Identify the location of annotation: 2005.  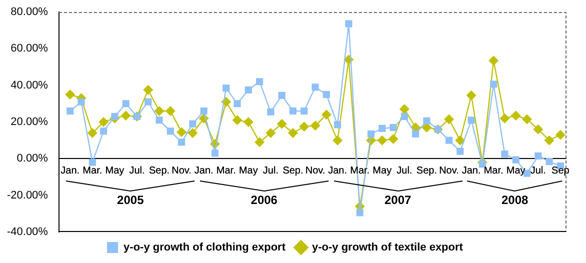
(130, 199).